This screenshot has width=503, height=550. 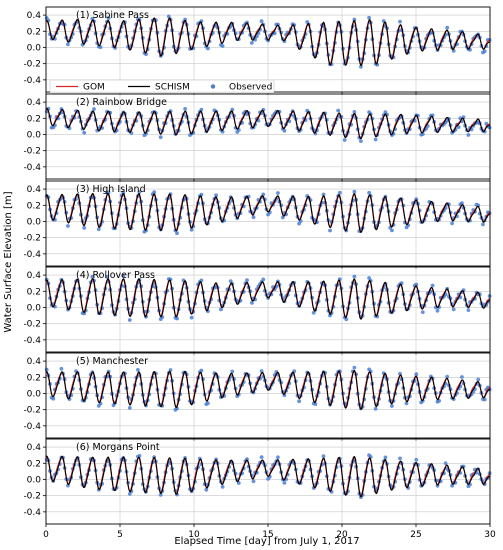 What do you see at coordinates (115, 275) in the screenshot?
I see `panel-title: (4) Rollover Pass` at bounding box center [115, 275].